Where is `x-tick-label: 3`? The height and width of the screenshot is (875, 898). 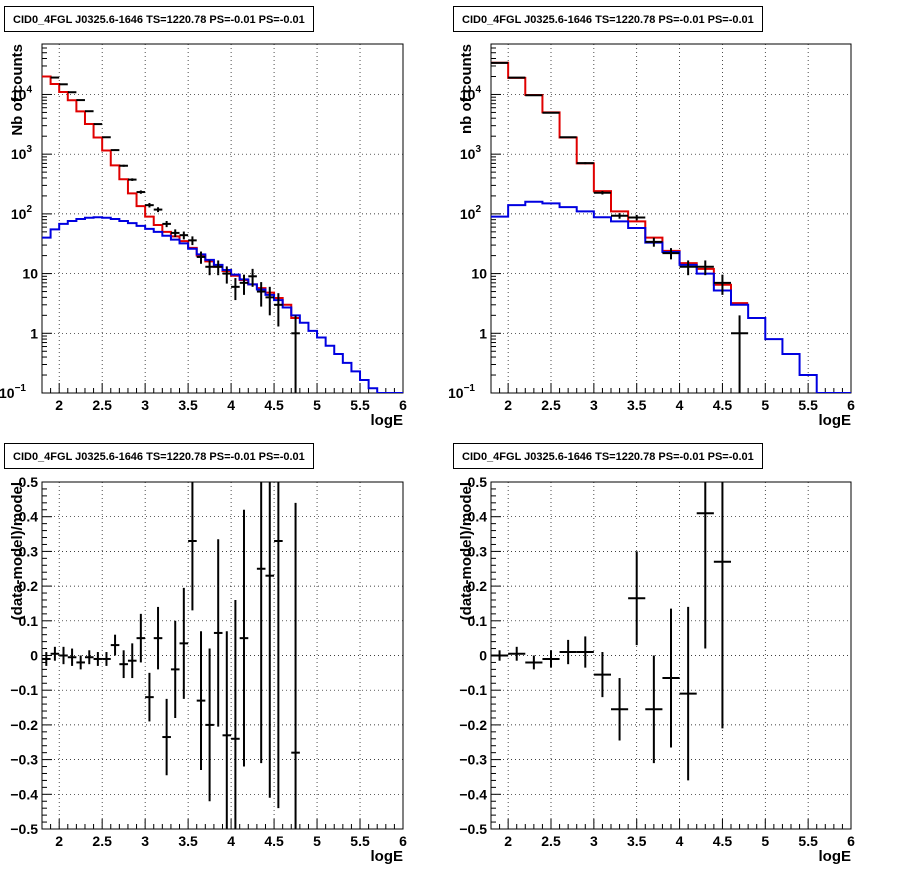
x-tick-label: 3 is located at coordinates (145, 841).